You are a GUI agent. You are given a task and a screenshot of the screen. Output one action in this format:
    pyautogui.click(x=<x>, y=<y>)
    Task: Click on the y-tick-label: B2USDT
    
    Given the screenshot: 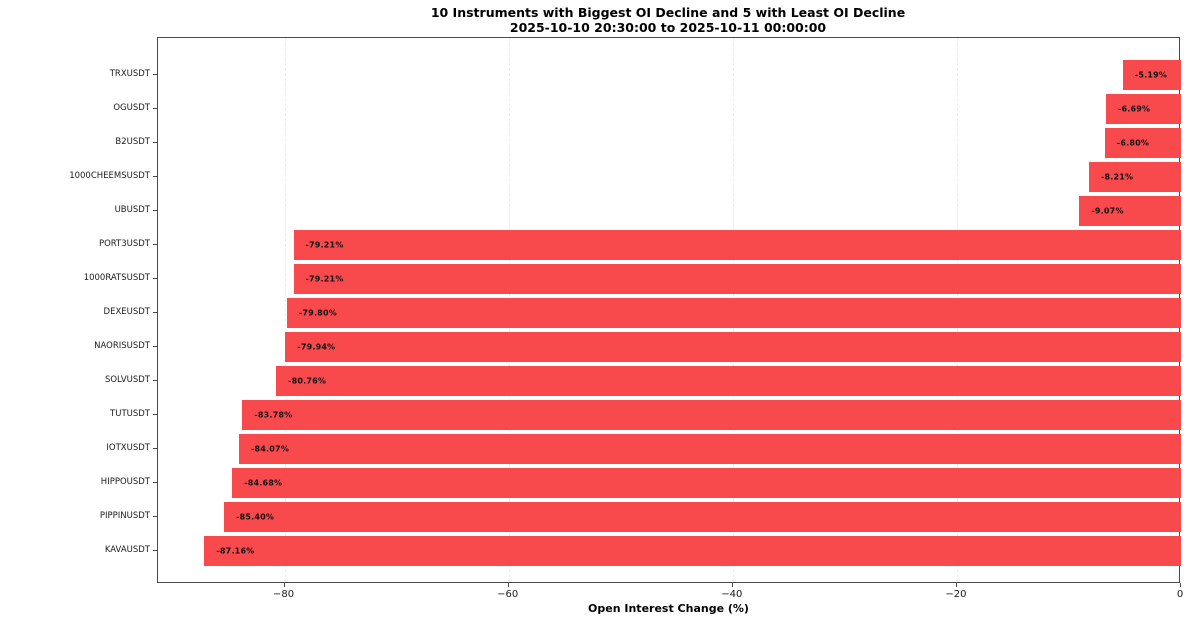 What is the action you would take?
    pyautogui.click(x=132, y=142)
    